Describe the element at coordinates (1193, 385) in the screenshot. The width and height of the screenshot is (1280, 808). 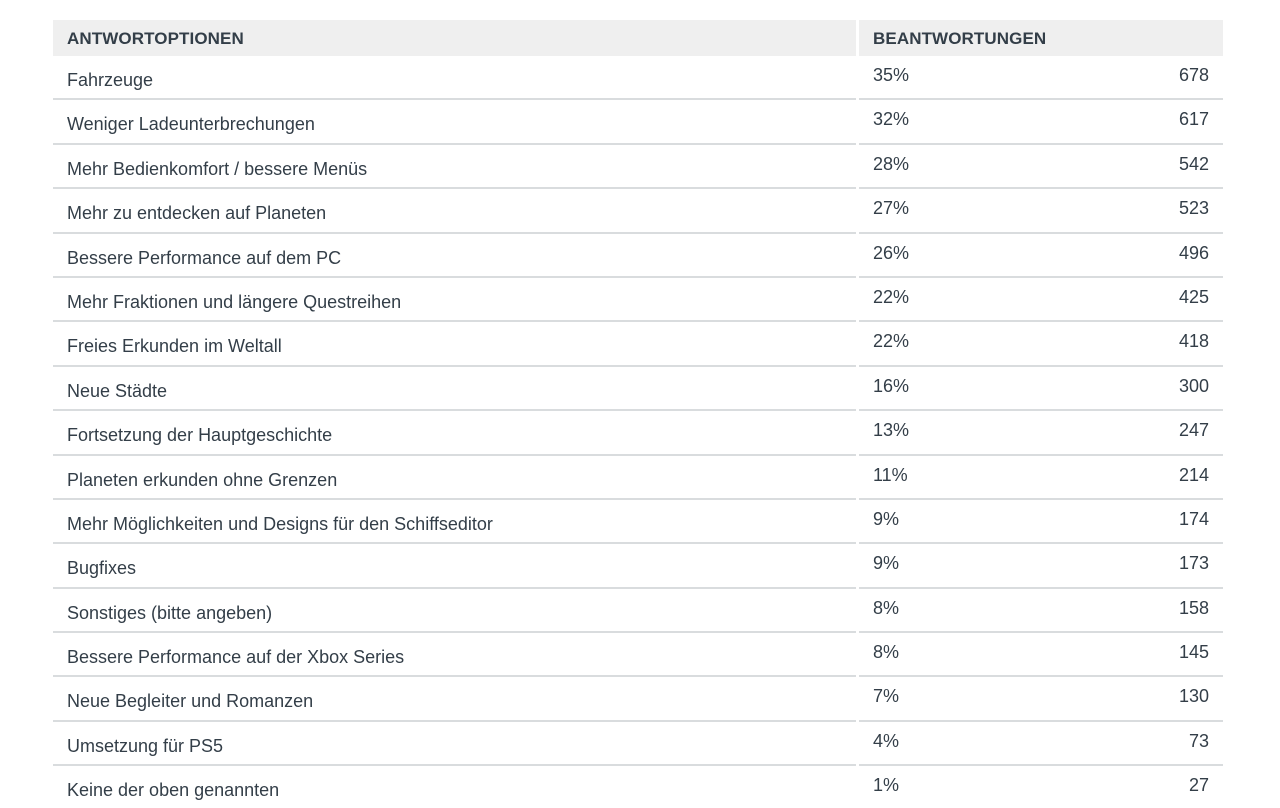
I see `response-count: 300` at that location.